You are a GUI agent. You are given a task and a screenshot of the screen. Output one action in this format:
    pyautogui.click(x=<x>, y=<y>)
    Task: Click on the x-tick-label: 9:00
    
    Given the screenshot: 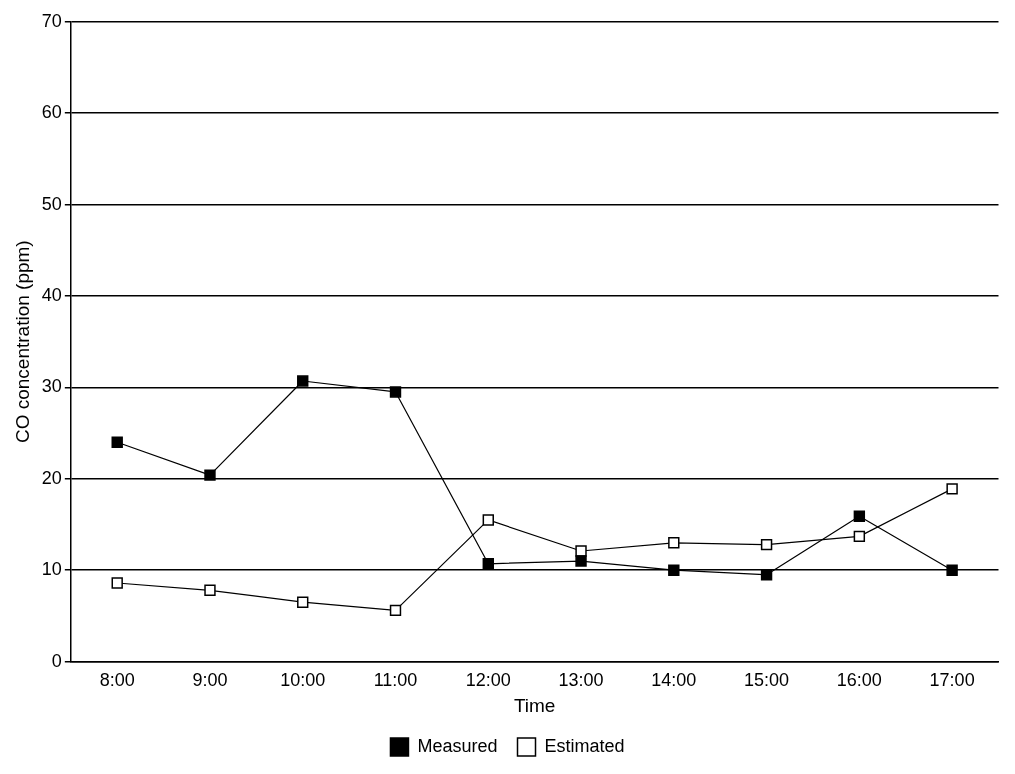 What is the action you would take?
    pyautogui.click(x=210, y=680)
    